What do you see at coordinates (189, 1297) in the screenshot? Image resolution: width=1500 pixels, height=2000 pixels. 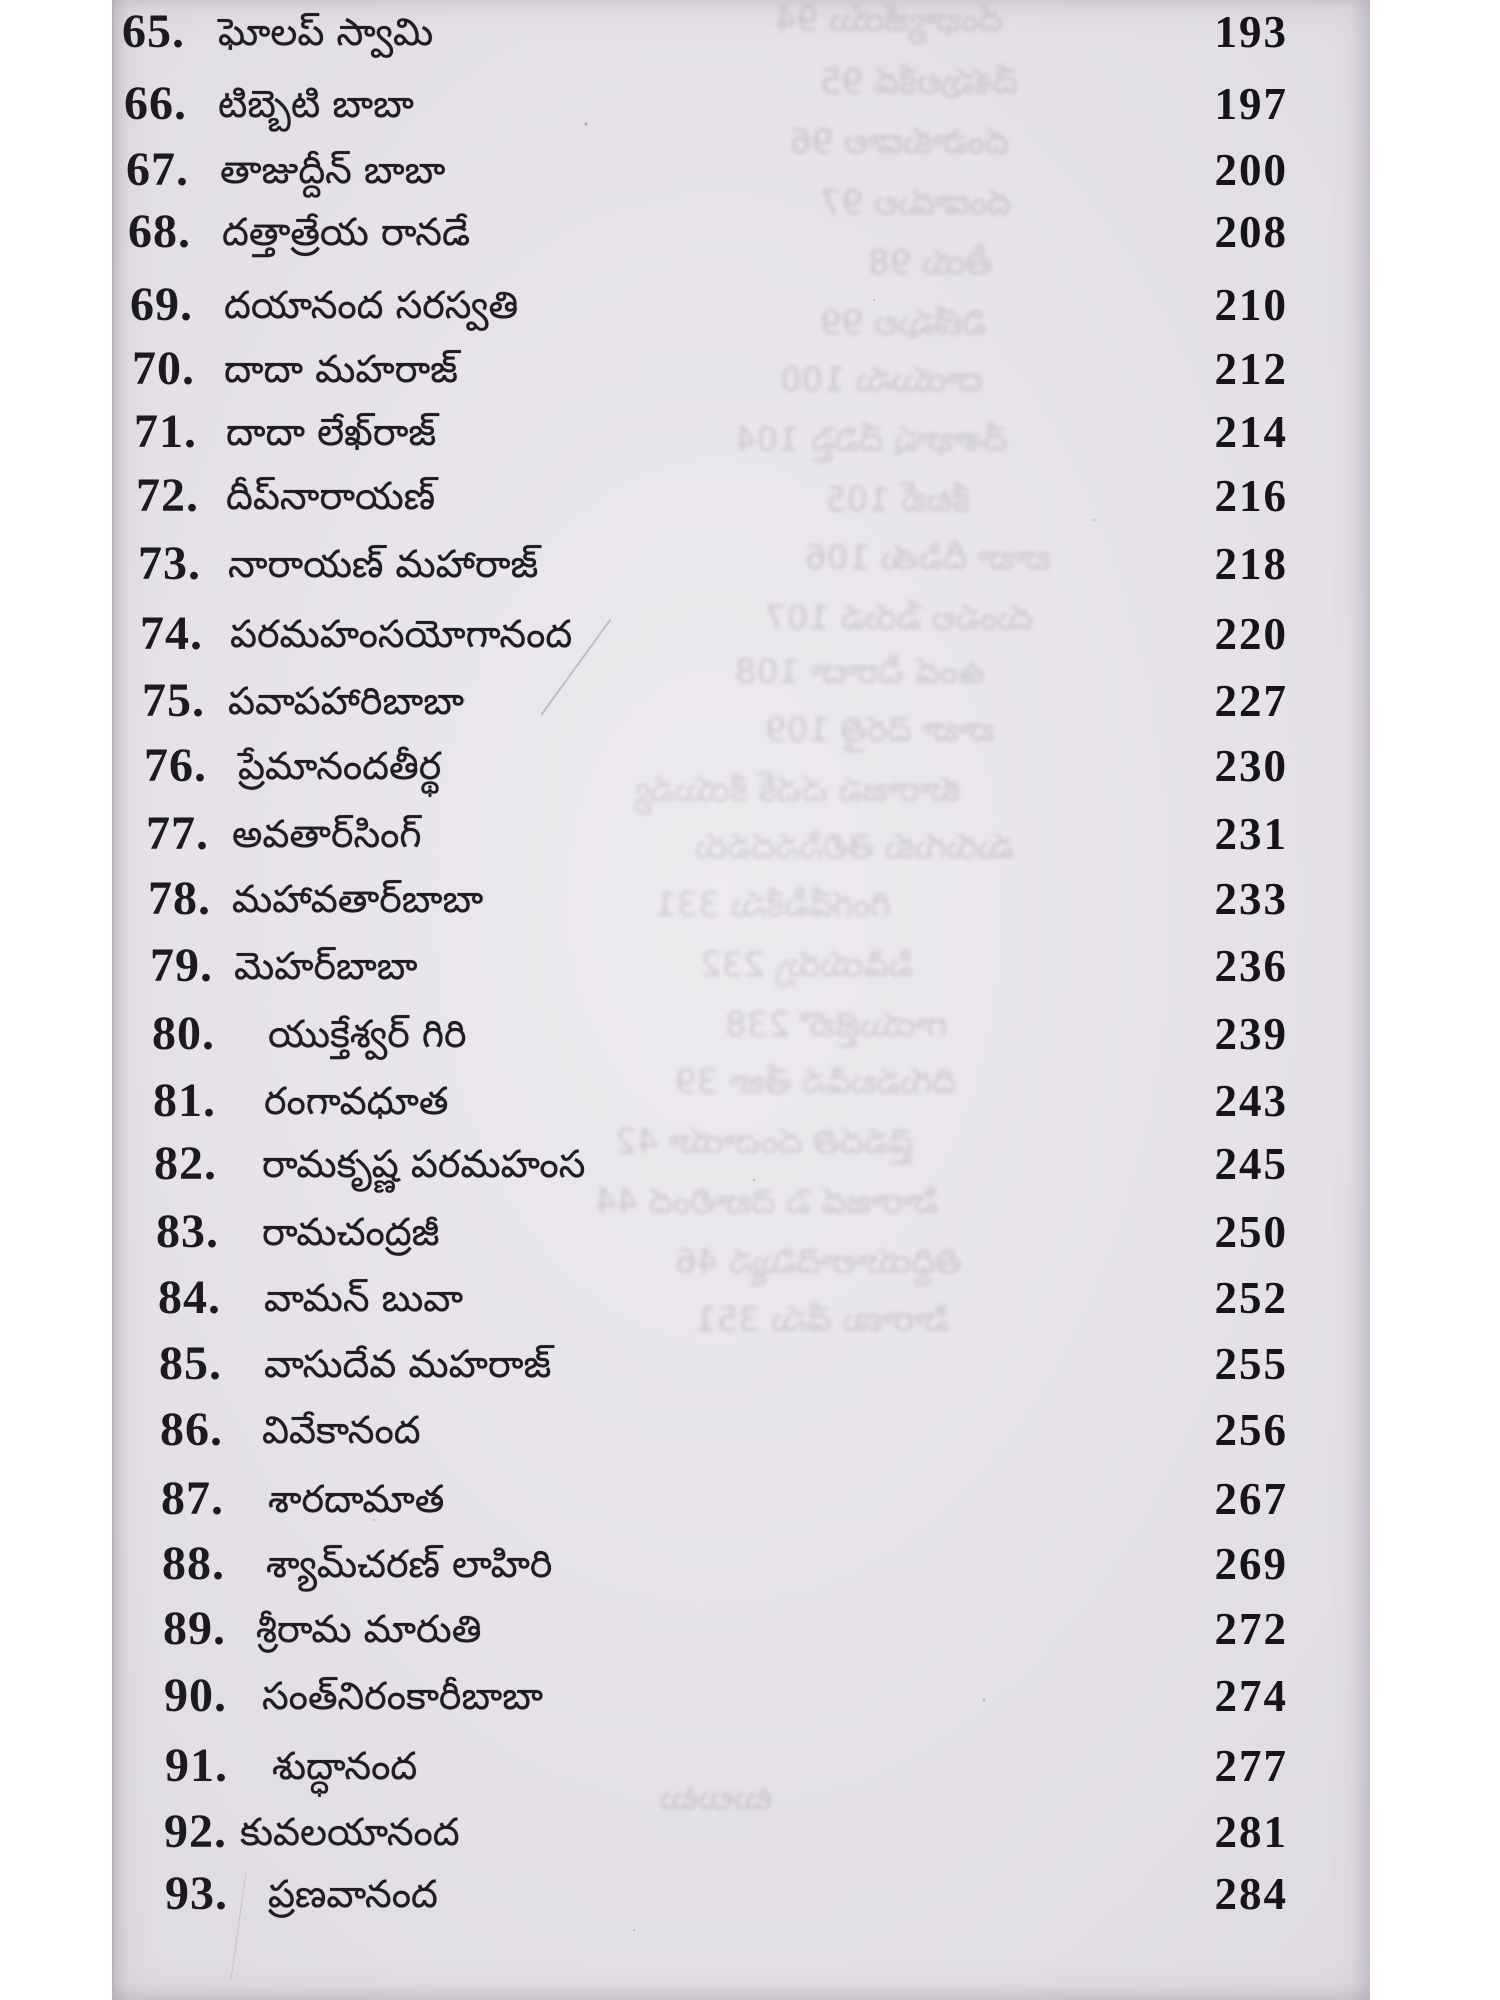 I see `entry-number: 84.` at bounding box center [189, 1297].